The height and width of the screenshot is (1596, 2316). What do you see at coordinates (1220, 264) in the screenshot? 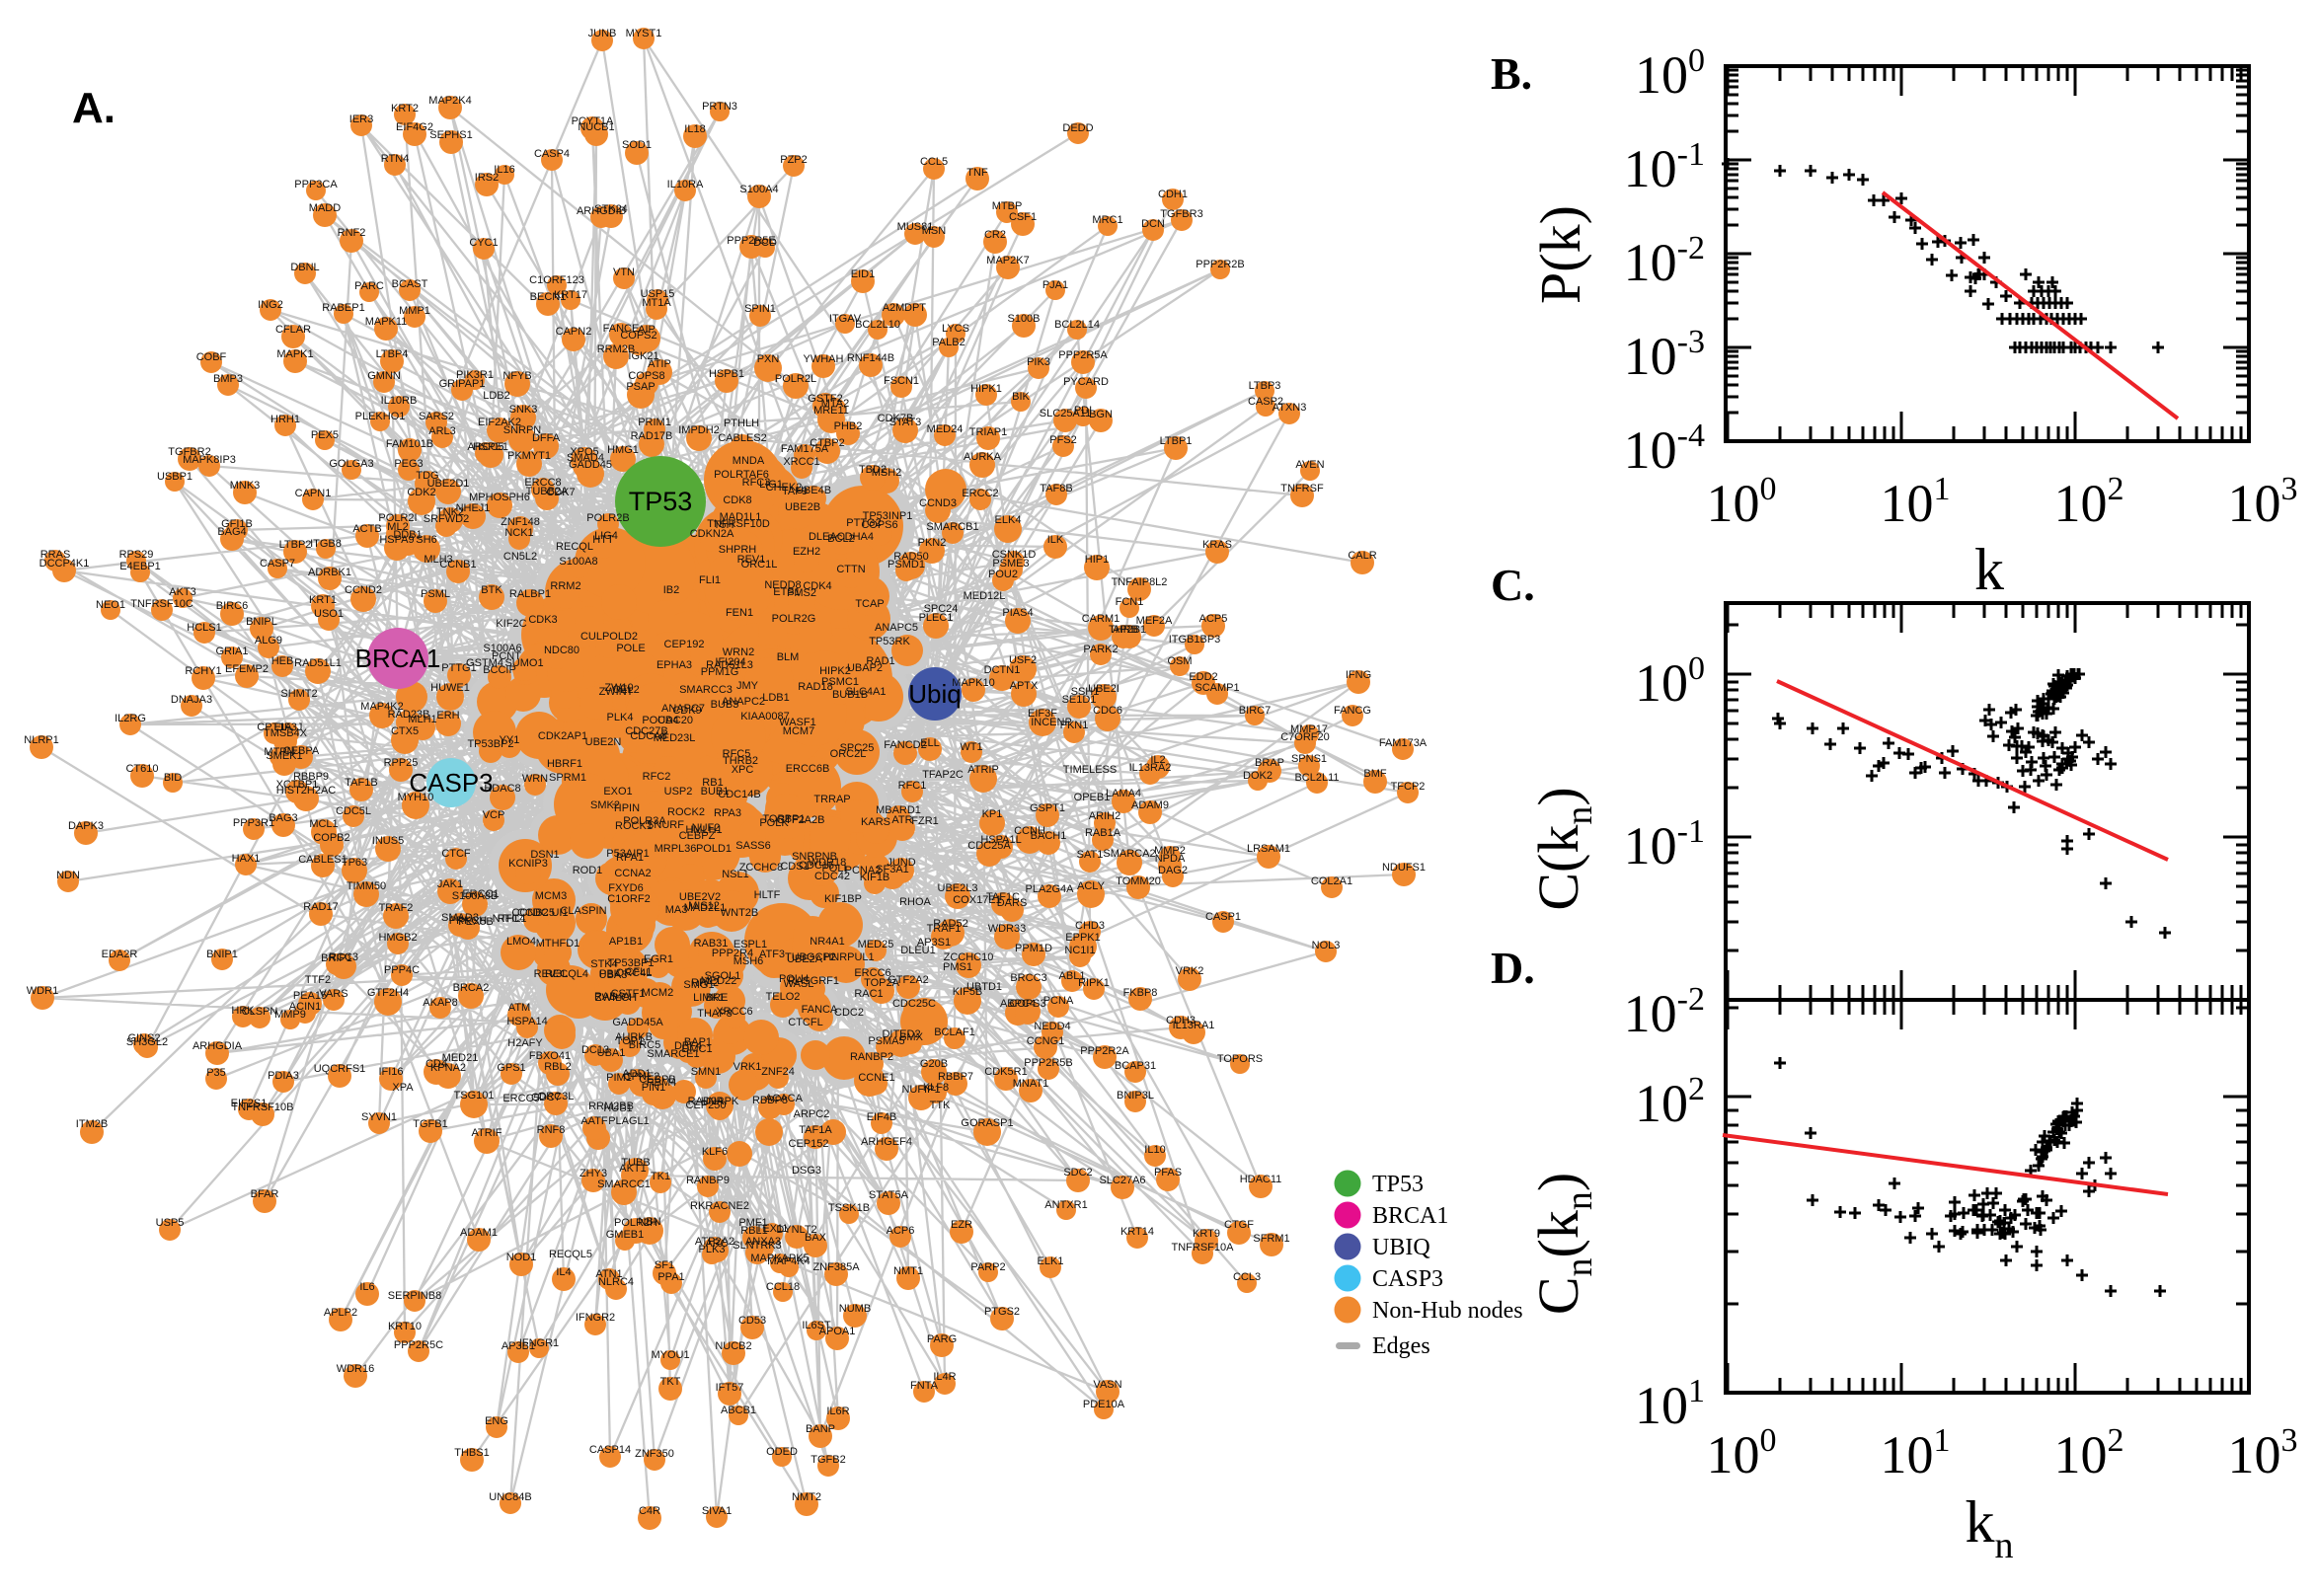
I see `svg-text: PPP2R2B` at bounding box center [1220, 264].